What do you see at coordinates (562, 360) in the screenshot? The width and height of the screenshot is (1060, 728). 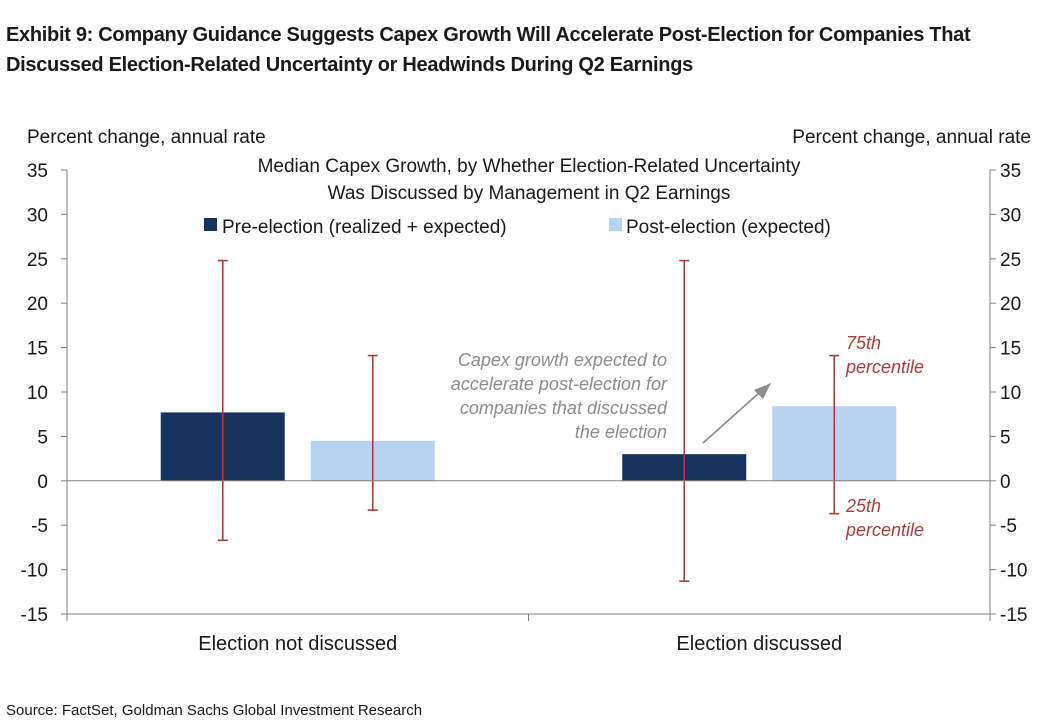 I see `annotation-note-line: Capex growth expected to` at bounding box center [562, 360].